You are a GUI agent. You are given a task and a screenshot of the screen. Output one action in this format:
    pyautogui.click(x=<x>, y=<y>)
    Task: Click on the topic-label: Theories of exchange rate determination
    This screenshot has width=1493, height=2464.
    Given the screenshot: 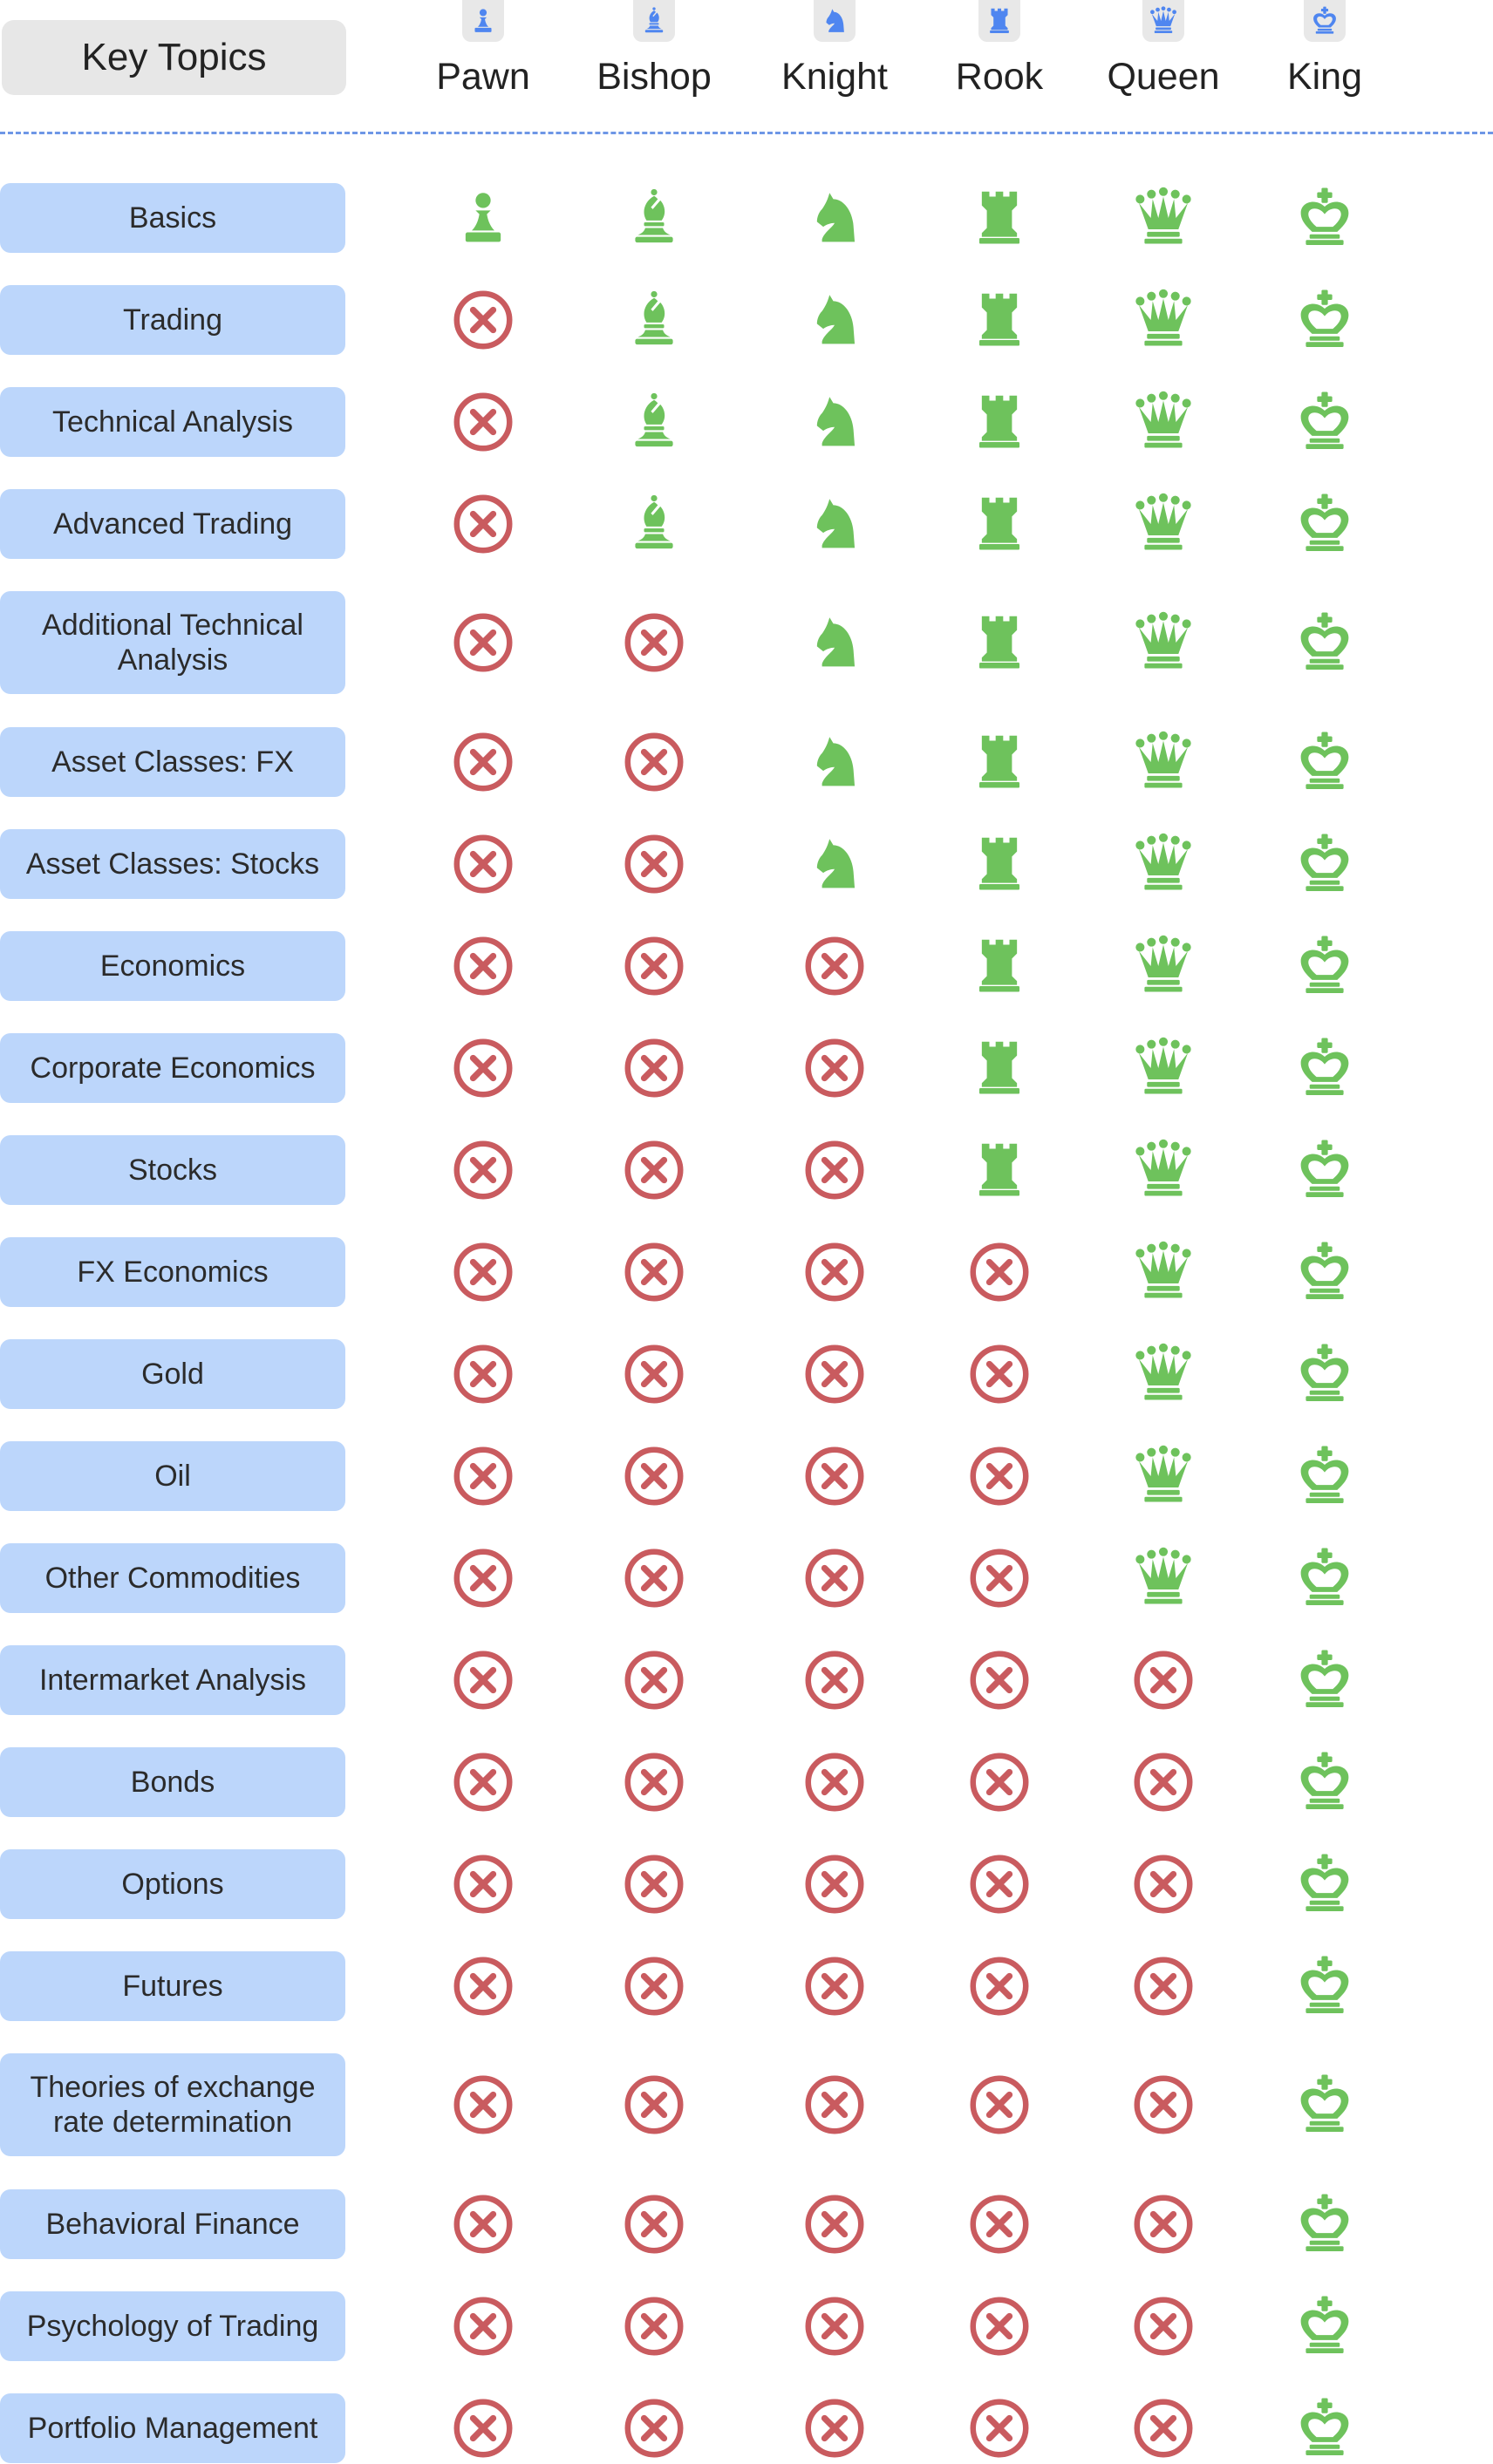 What is the action you would take?
    pyautogui.click(x=172, y=2104)
    